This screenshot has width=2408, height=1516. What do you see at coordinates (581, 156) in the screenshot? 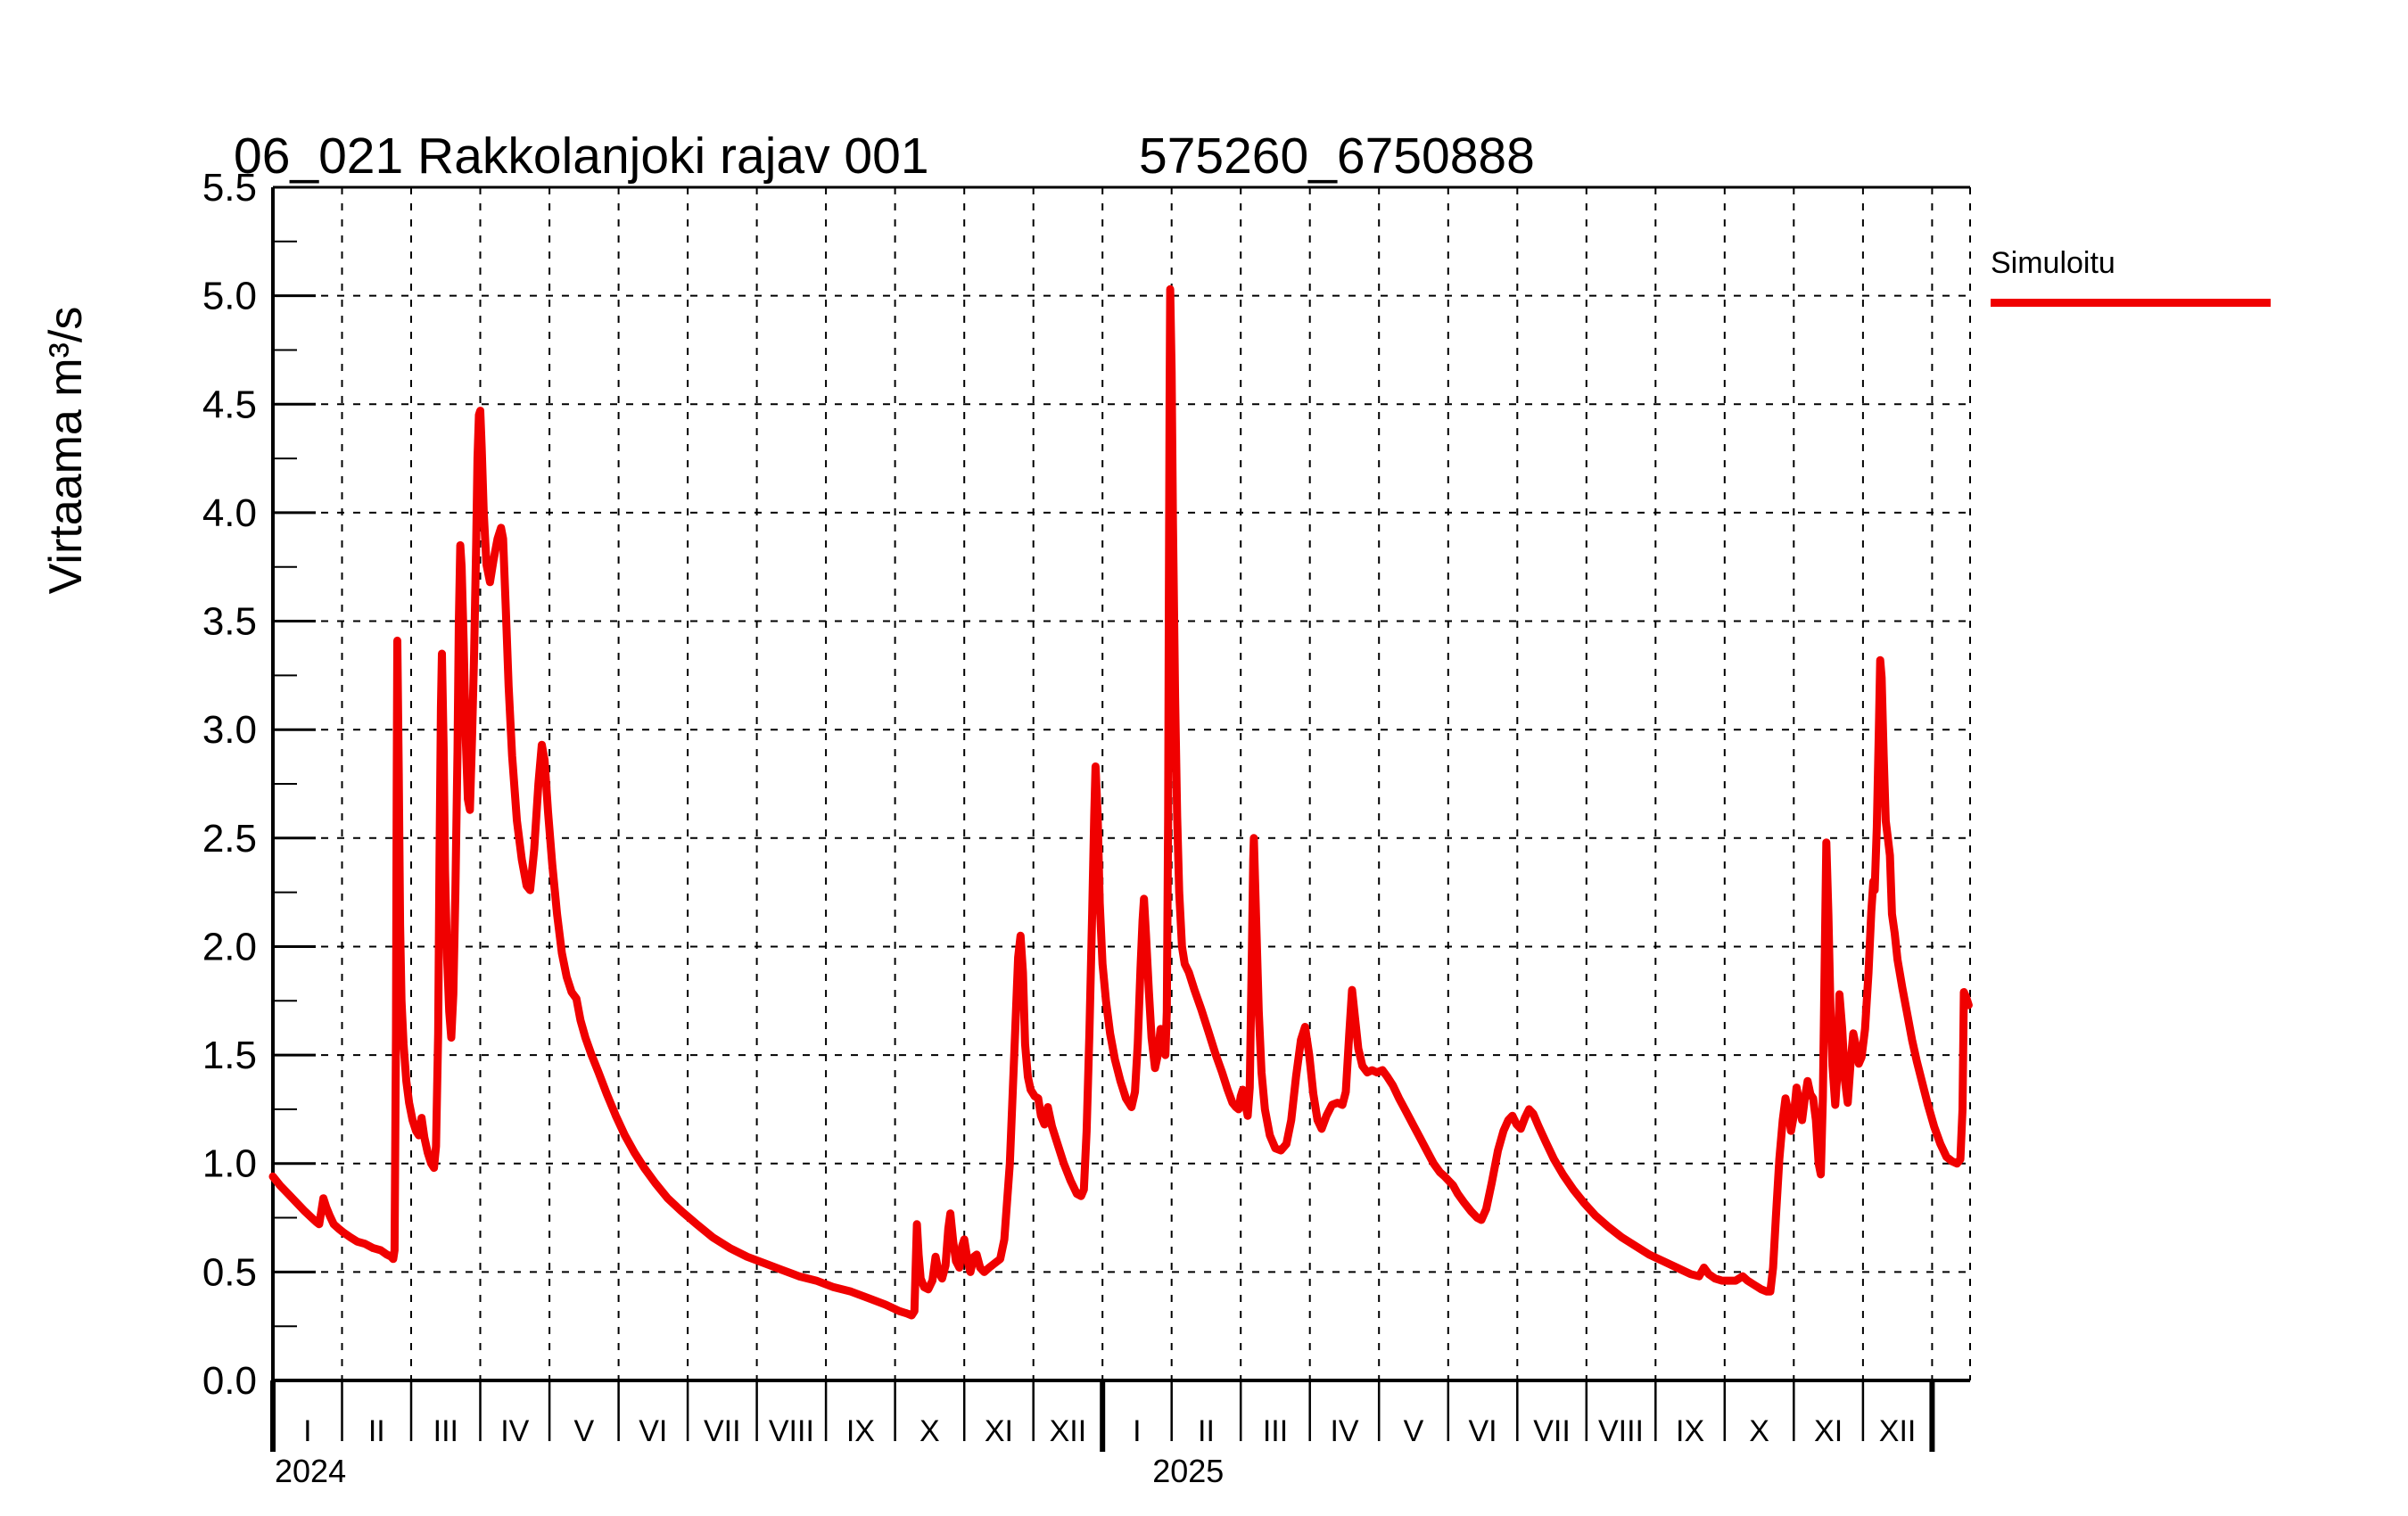
I see `page-title: 06_021 Rakkolanjoki rajav 001` at bounding box center [581, 156].